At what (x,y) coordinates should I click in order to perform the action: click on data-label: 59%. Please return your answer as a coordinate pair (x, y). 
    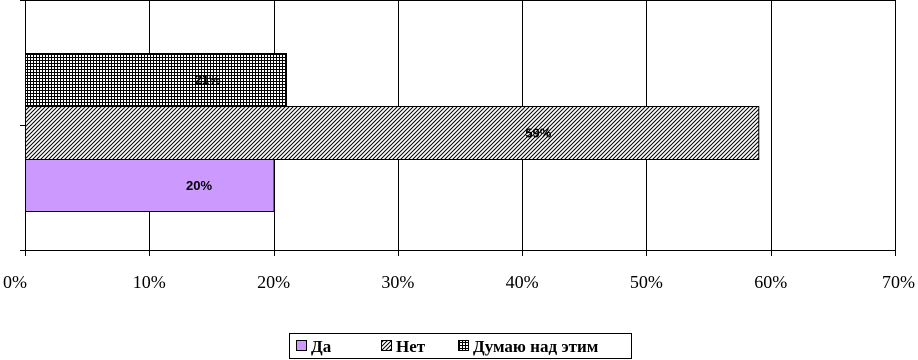
    Looking at the image, I should click on (538, 133).